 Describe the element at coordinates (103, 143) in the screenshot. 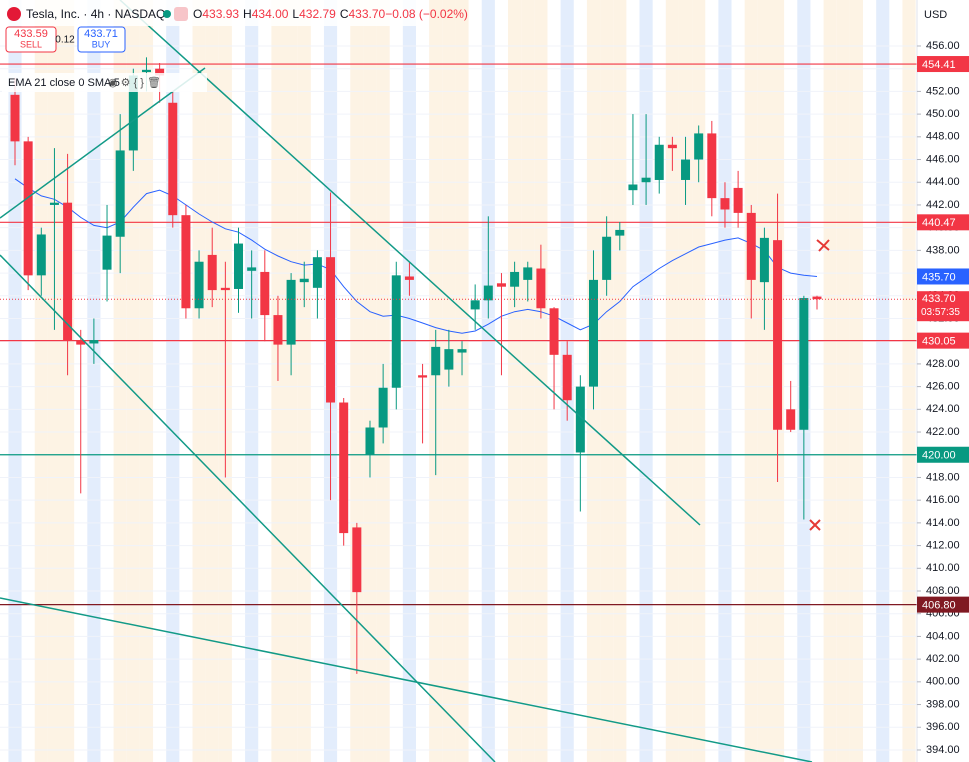

I see `trend-line` at that location.